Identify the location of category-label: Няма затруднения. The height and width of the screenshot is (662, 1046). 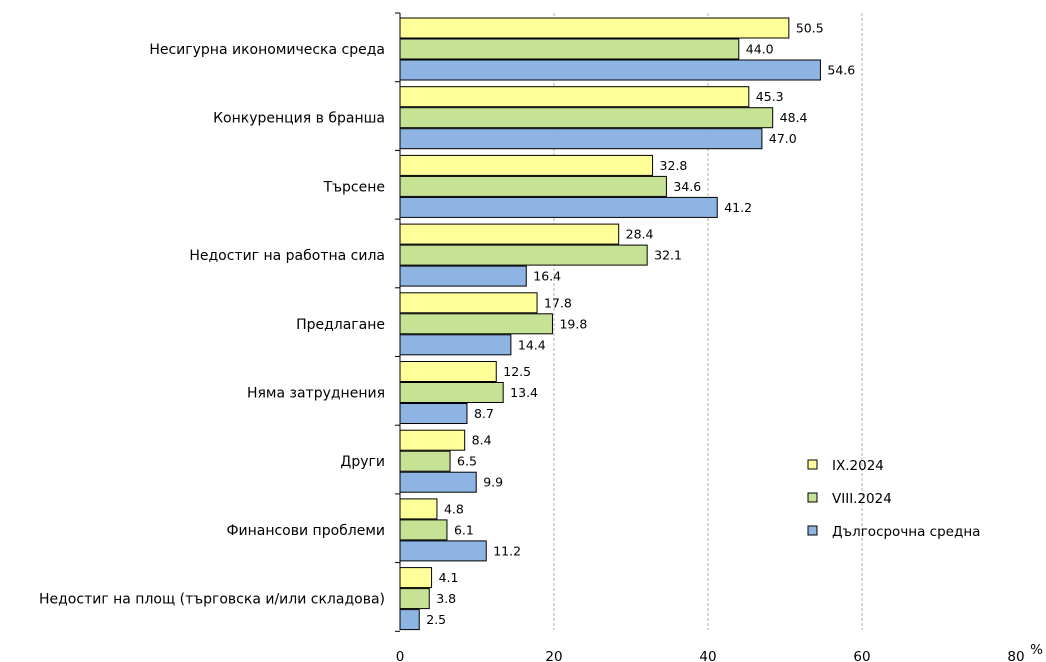
(316, 394).